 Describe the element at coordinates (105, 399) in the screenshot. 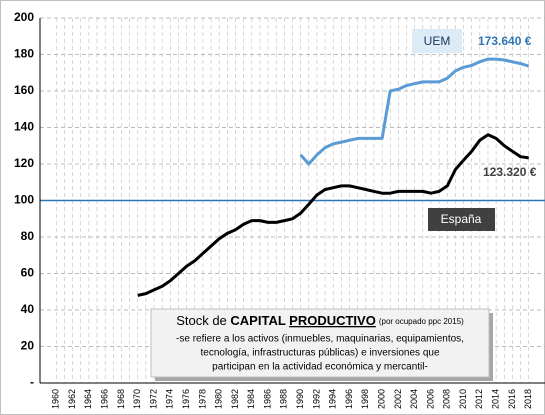

I see `x-tick-label: 1966` at that location.